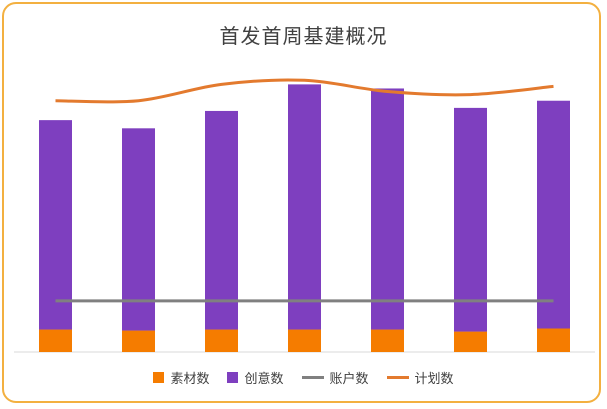 The height and width of the screenshot is (409, 607). What do you see at coordinates (159, 377) in the screenshot?
I see `legend-swatch-materials` at bounding box center [159, 377].